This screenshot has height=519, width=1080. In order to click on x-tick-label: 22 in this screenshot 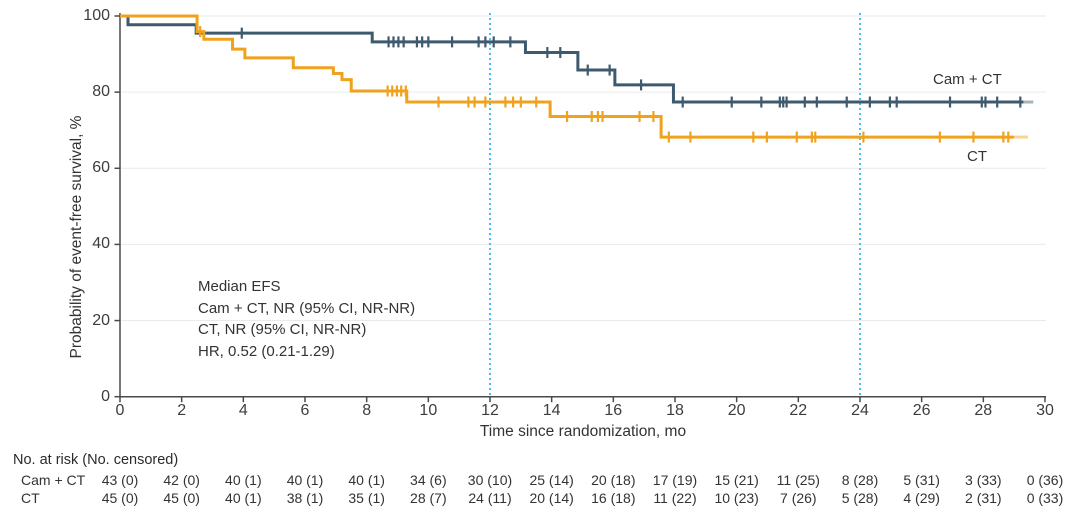, I will do `click(798, 410)`.